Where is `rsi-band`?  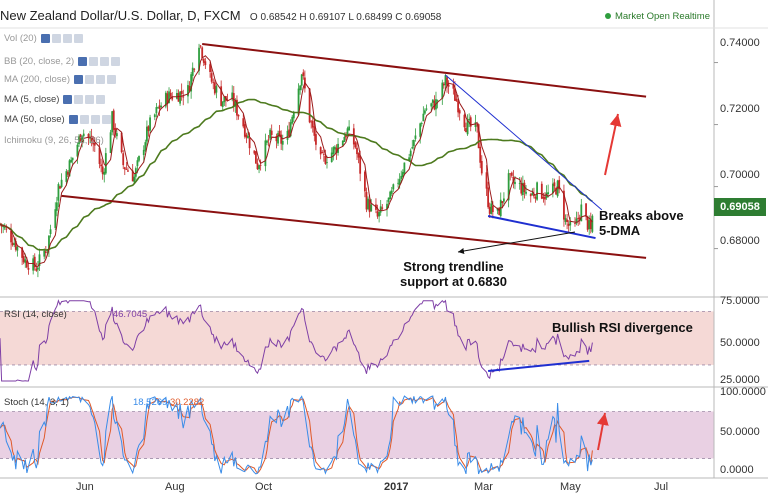 rsi-band is located at coordinates (357, 338).